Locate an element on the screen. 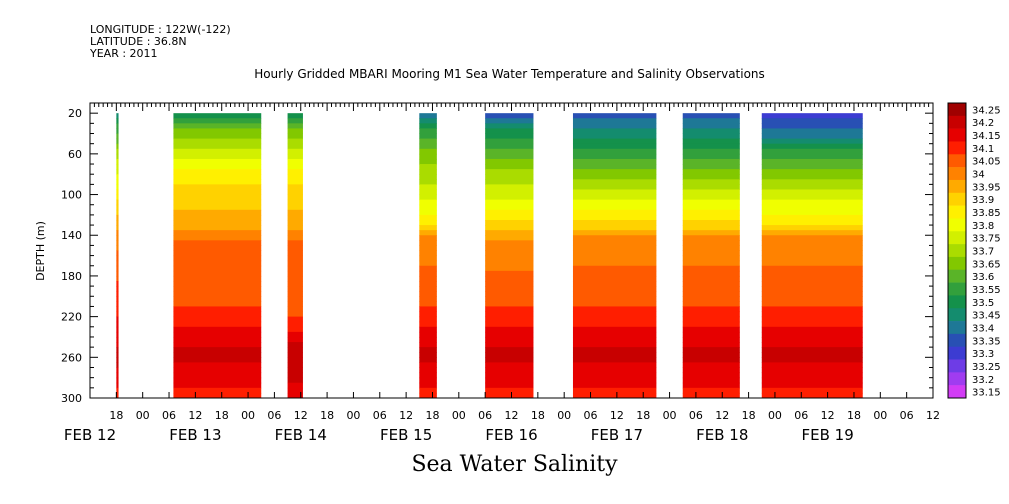 Image resolution: width=1009 pixels, height=504 pixels. colorbar-label: 34.05 is located at coordinates (986, 162).